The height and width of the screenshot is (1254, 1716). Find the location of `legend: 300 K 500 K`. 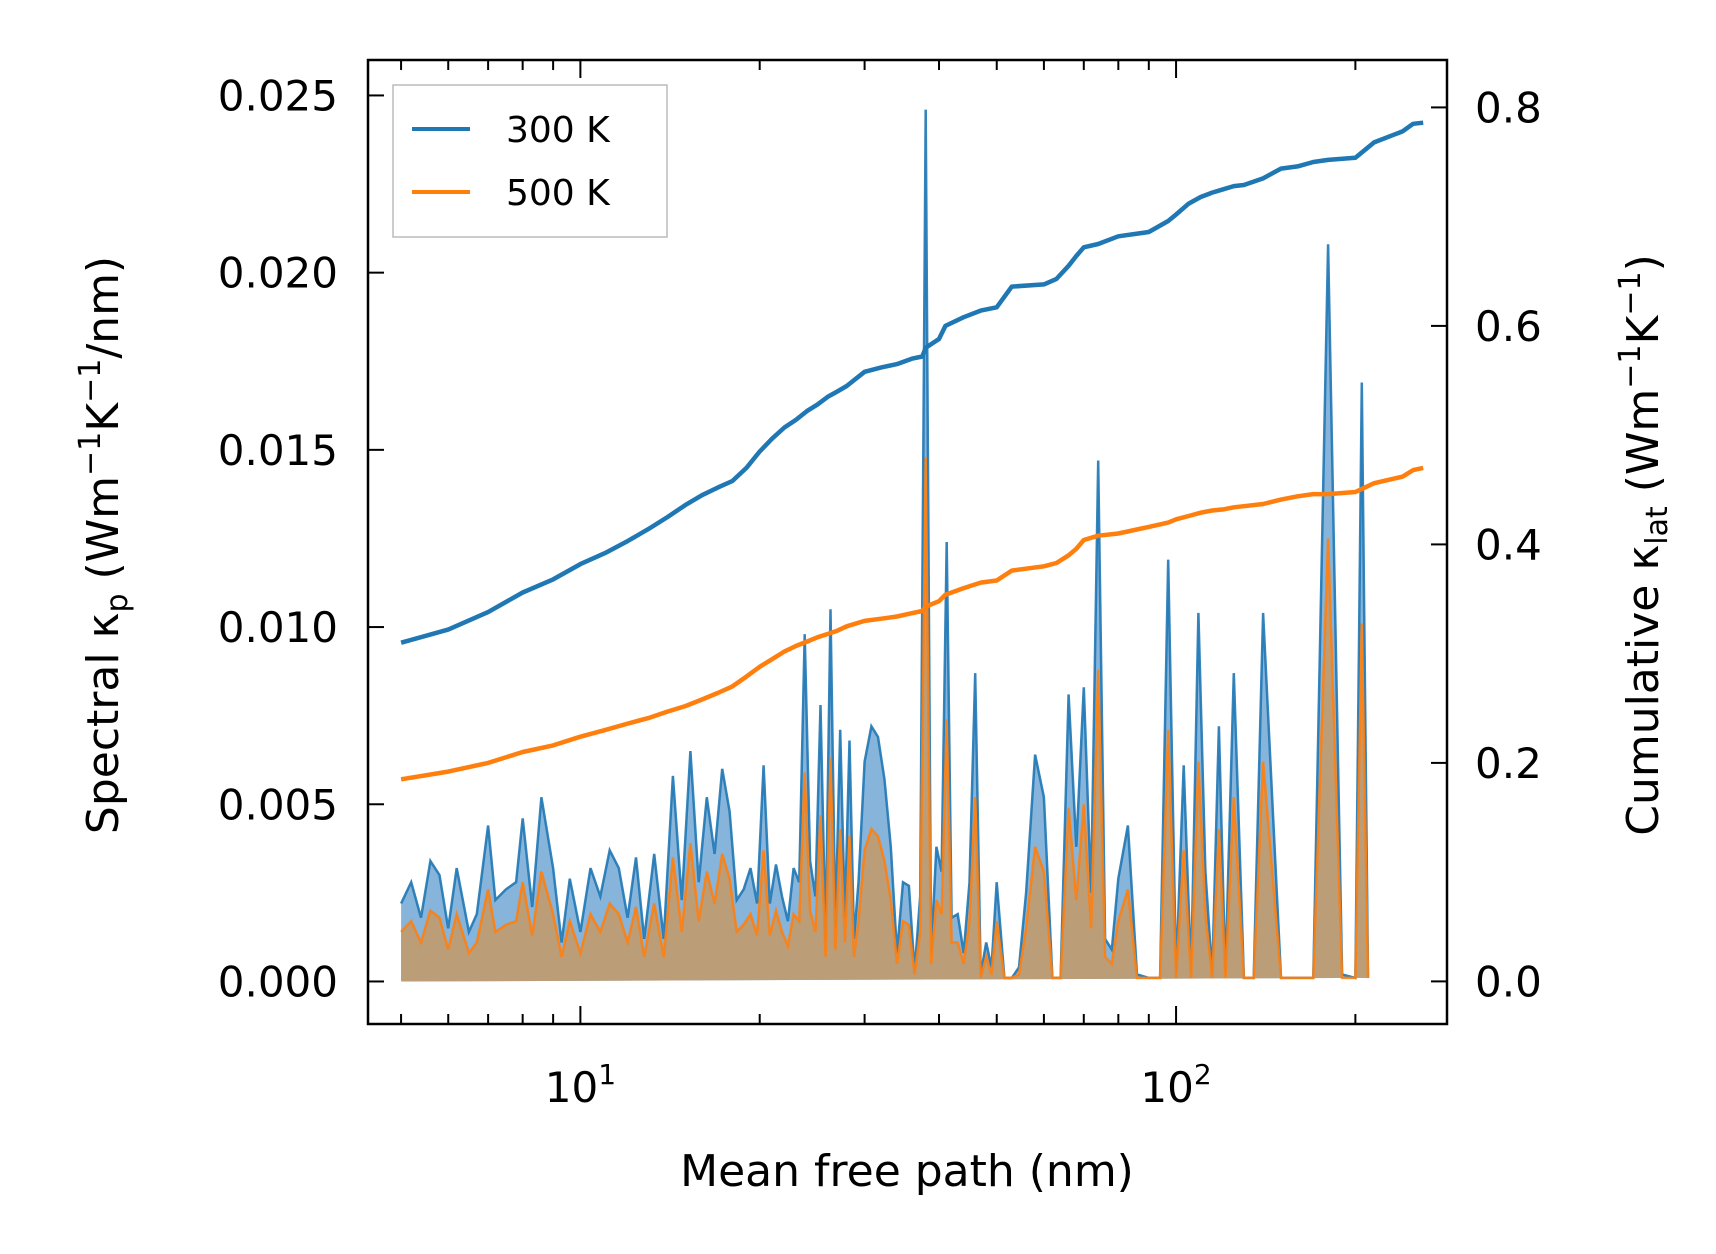

legend: 300 K 500 K is located at coordinates (530, 161).